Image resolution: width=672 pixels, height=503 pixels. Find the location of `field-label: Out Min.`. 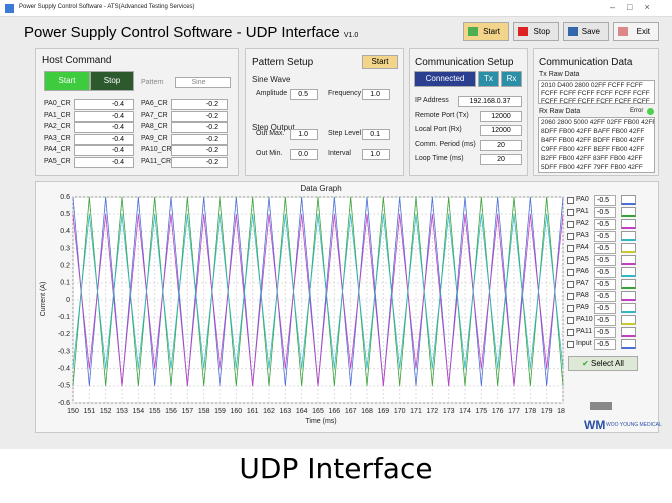

field-label: Out Min. is located at coordinates (269, 153).